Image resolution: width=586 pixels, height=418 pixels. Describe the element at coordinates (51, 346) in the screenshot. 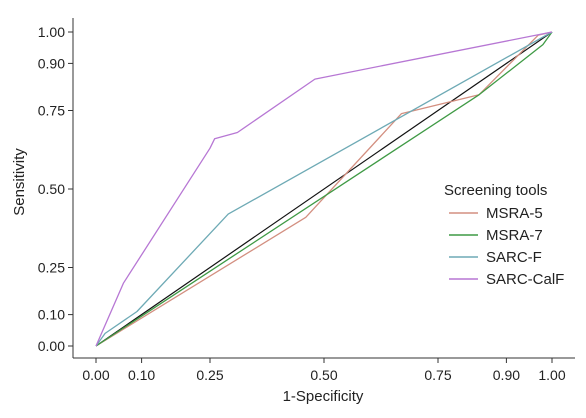

I see `y-tick-label: 0.00` at that location.